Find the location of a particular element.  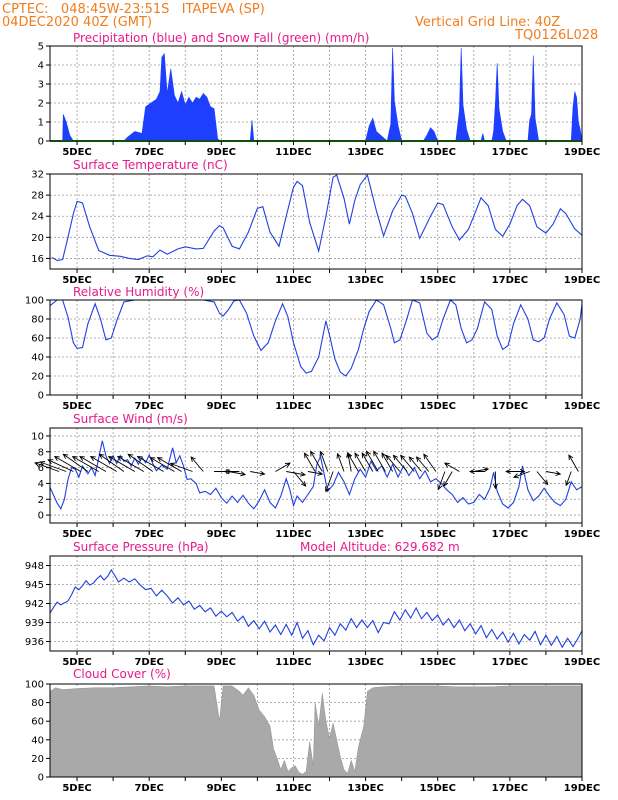

y-tick-label: 6 is located at coordinates (41, 468).